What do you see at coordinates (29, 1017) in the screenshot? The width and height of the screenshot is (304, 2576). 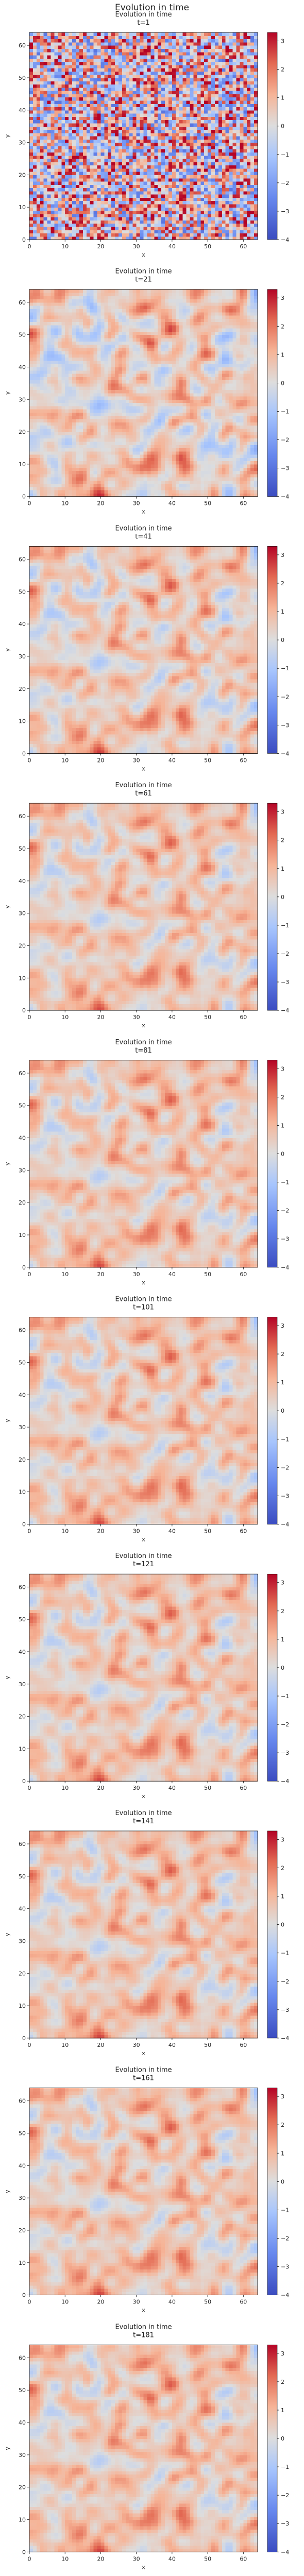 I see `x-tick-label: 0` at bounding box center [29, 1017].